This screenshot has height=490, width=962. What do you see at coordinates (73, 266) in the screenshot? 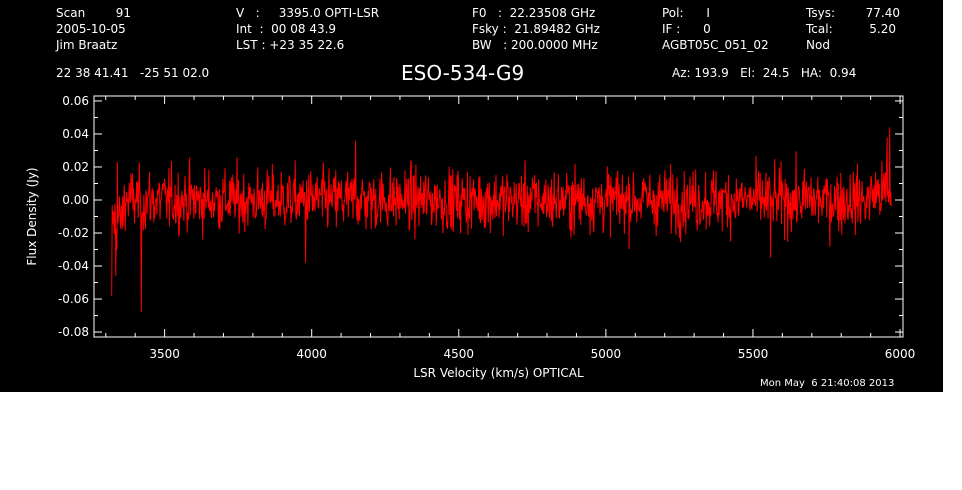
I see `y-tick-label: -0.04` at bounding box center [73, 266].